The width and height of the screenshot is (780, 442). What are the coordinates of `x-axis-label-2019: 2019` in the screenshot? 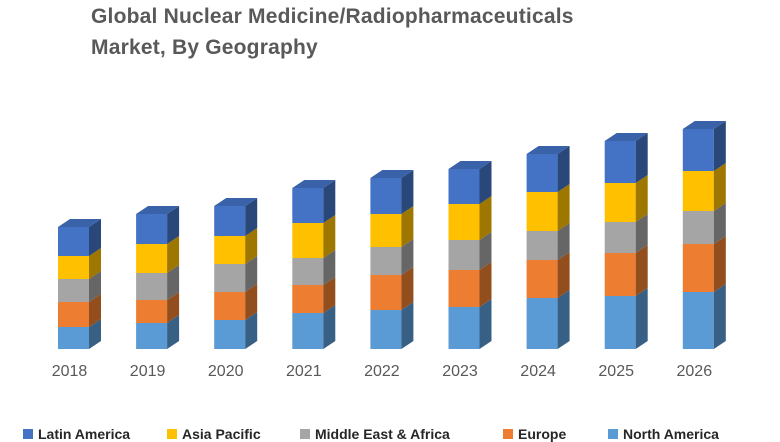 It's located at (147, 371).